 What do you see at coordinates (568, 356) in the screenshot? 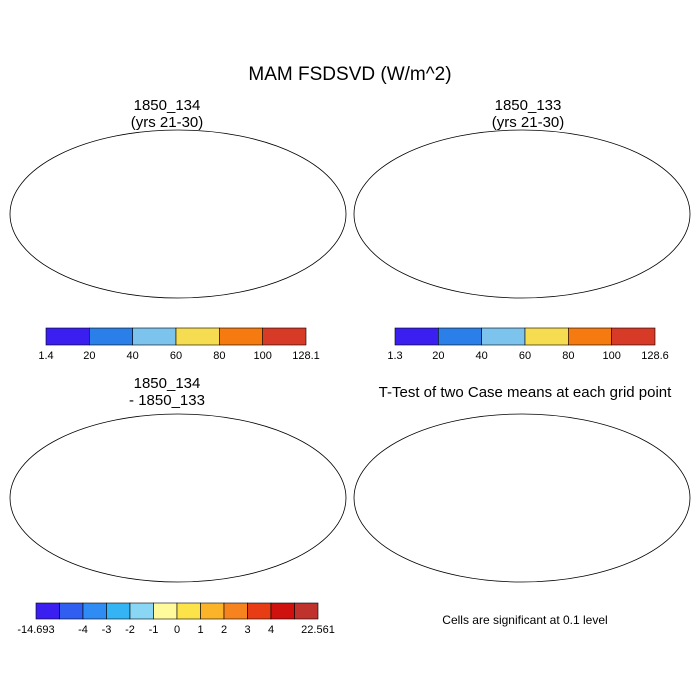
I see `colorbar-top-right-tick-label: 80` at bounding box center [568, 356].